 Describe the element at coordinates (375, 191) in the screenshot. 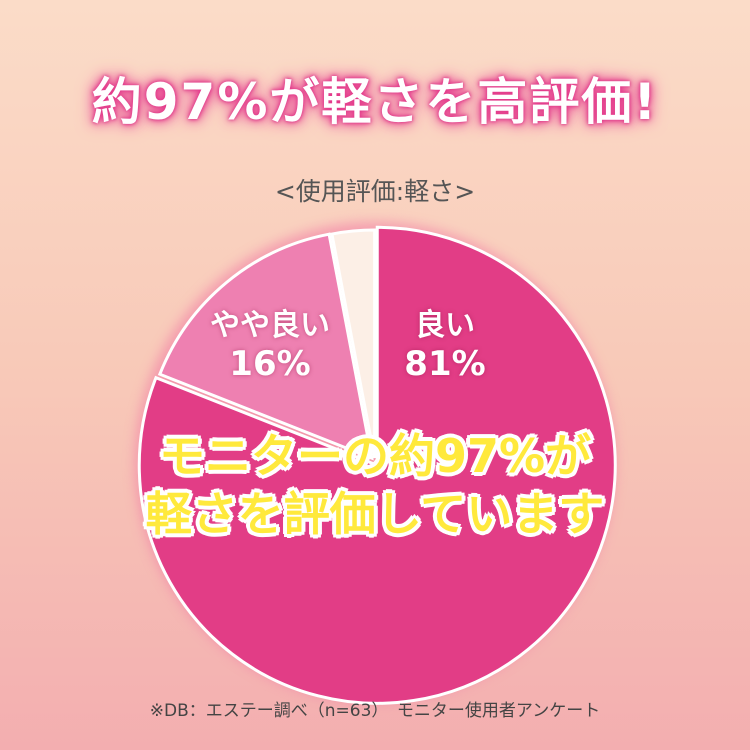

I see `chart-title: <使用評価:軽さ>` at that location.